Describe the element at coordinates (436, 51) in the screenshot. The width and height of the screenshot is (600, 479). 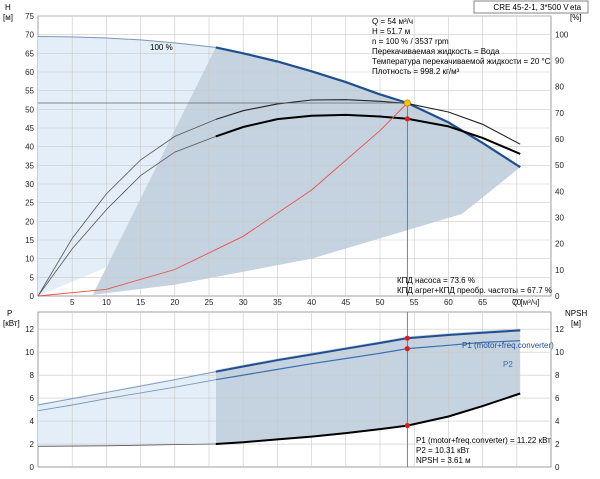
I see `duty-info-line: Перекачиваемая жидкость = Вода` at that location.